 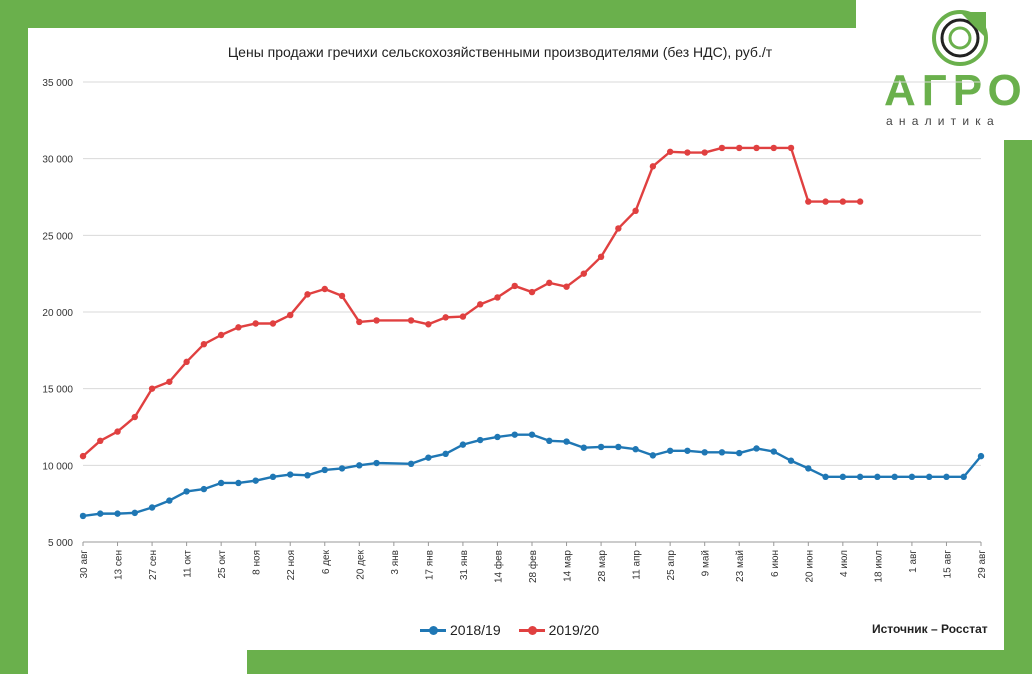 I want to click on x-tick-label: 6 дек, so click(x=326, y=561).